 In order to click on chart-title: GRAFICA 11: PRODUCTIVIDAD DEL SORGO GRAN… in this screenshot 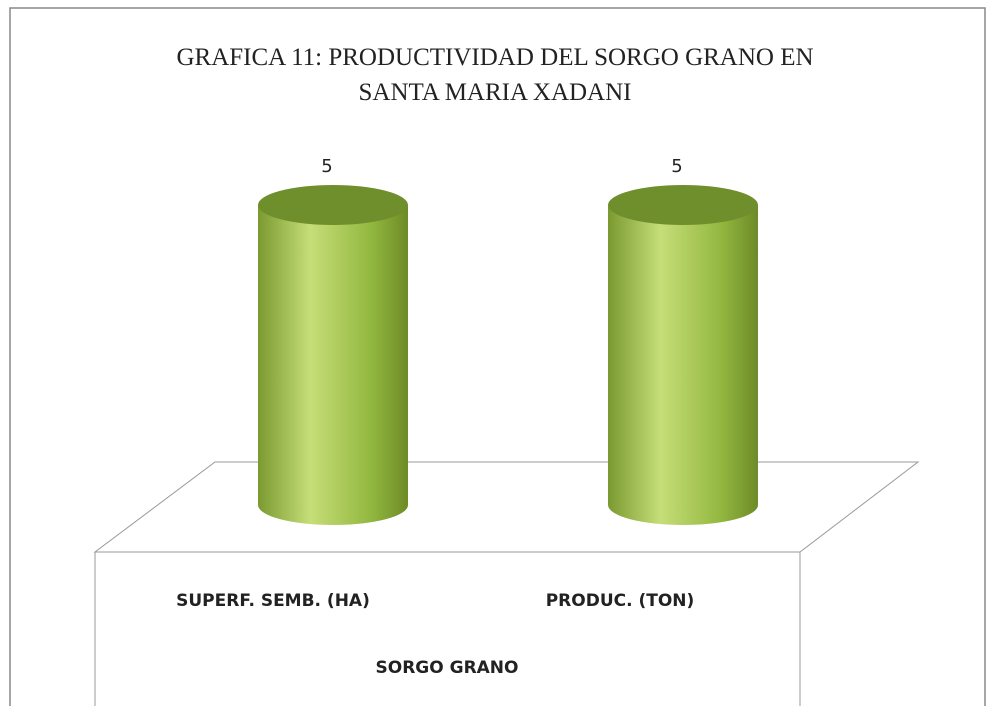, I will do `click(495, 75)`.